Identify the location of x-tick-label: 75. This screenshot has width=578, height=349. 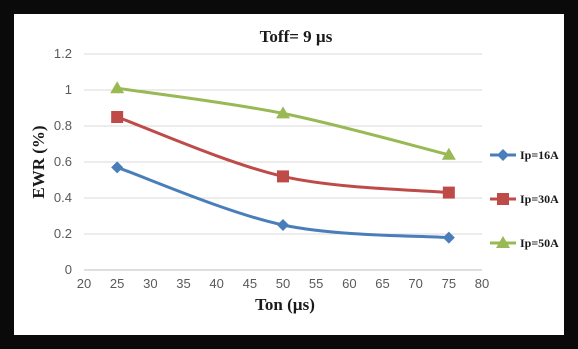
(449, 283).